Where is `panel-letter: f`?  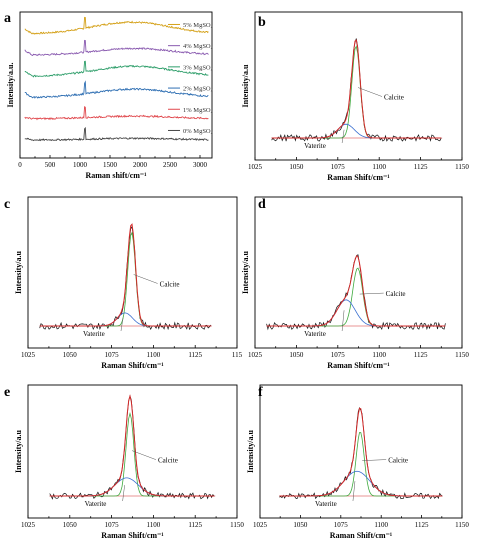
panel-letter: f is located at coordinates (260, 392).